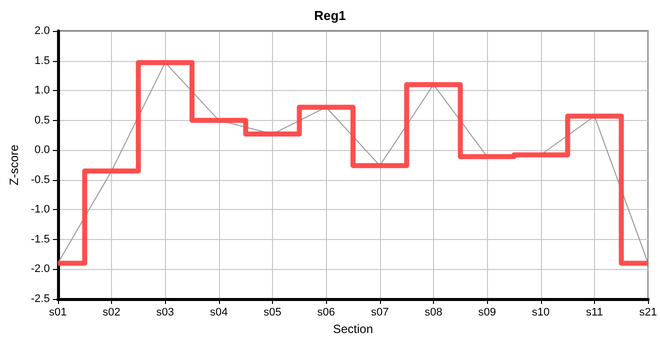 This screenshot has height=360, width=660. I want to click on x-tick-label: s09, so click(487, 312).